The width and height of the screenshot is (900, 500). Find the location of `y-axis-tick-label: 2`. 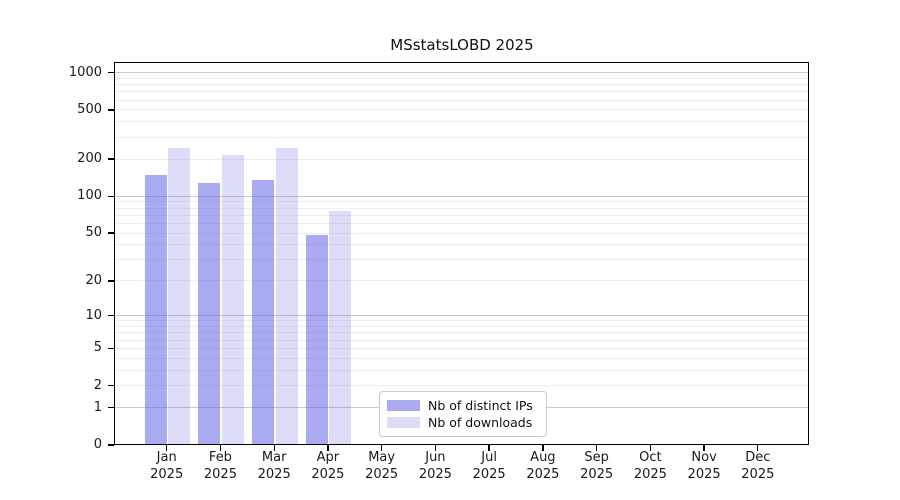

y-axis-tick-label: 2 is located at coordinates (97, 385).